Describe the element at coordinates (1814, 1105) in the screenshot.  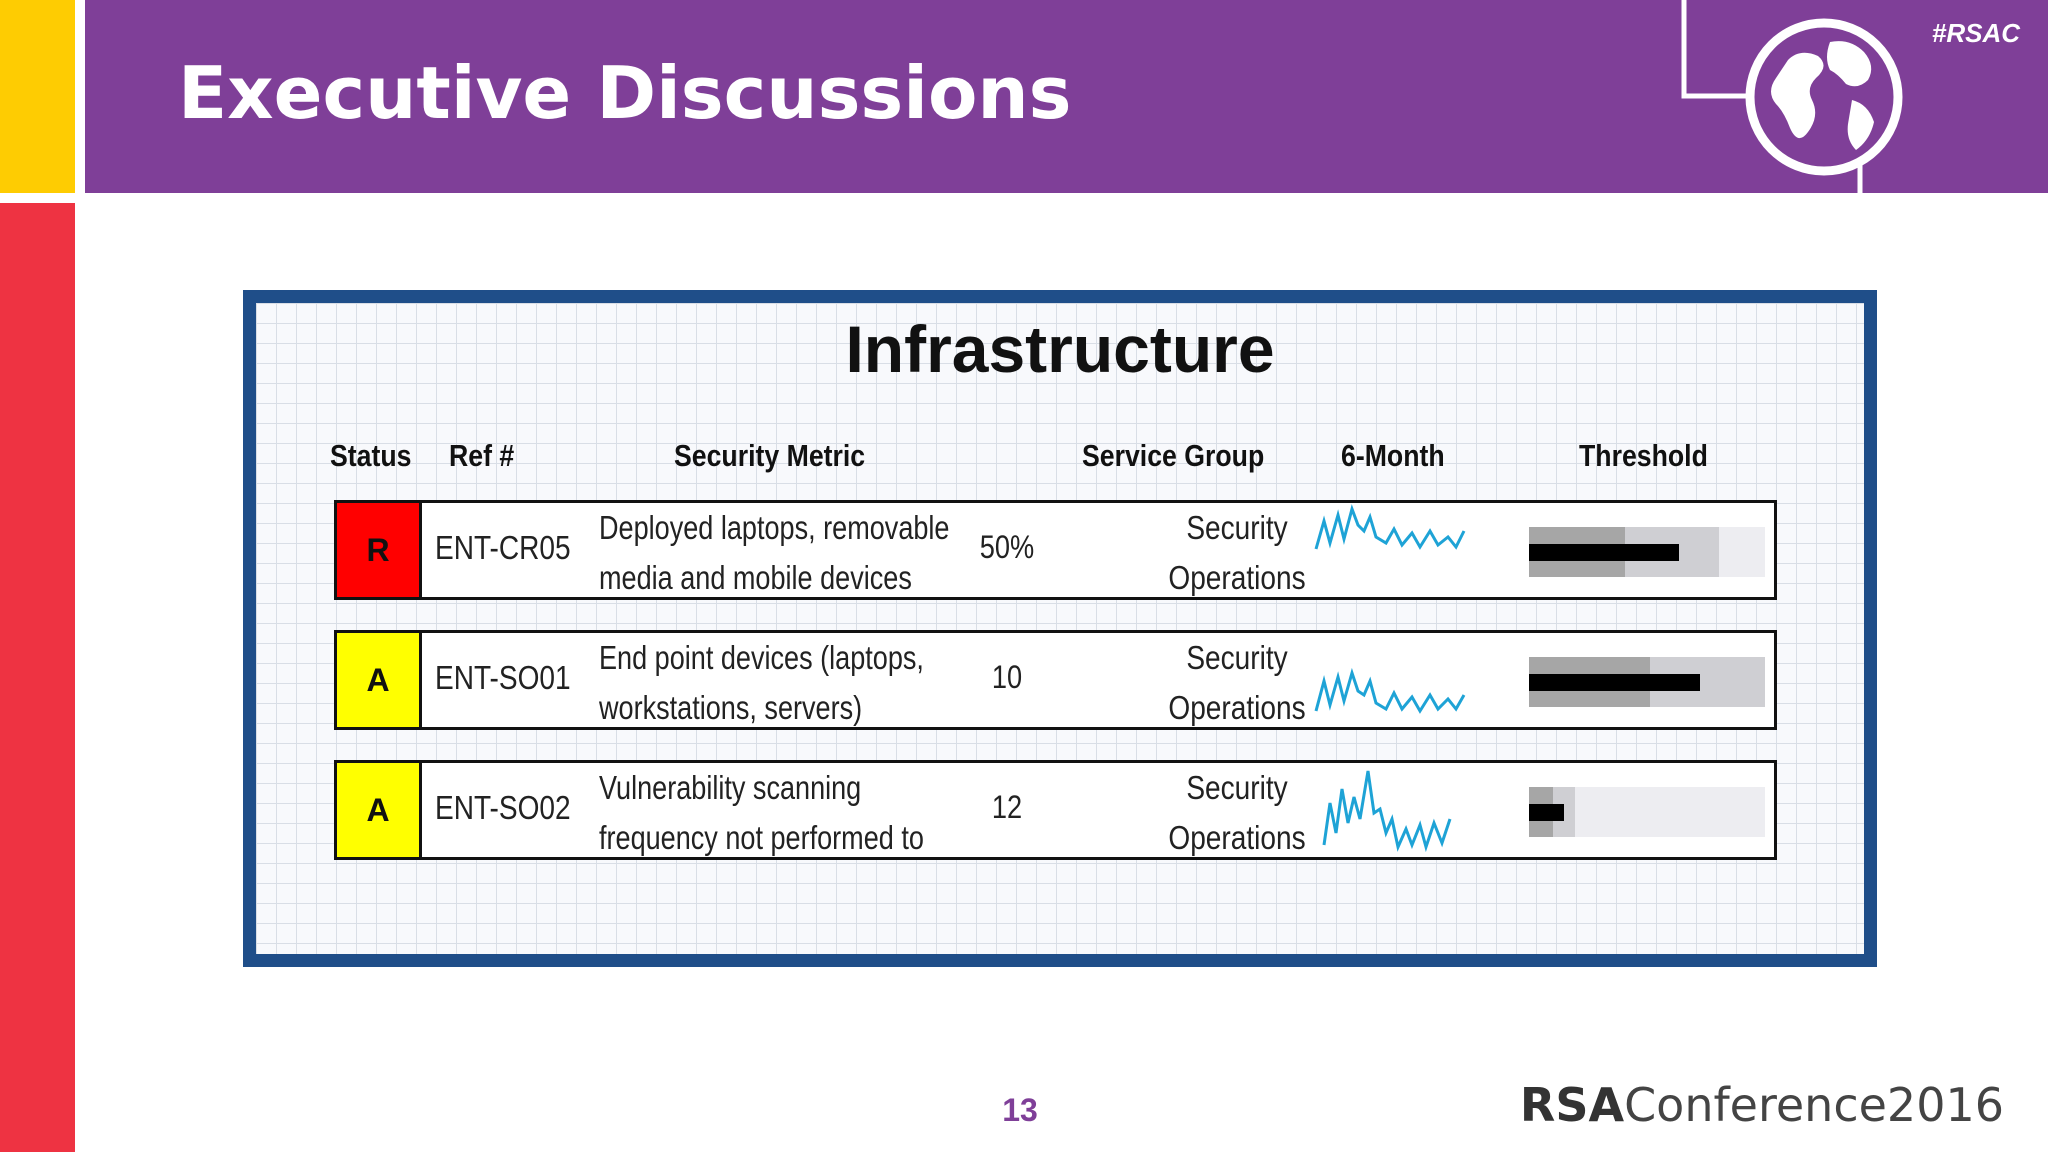
I see `brand-rest: Conference2016` at that location.